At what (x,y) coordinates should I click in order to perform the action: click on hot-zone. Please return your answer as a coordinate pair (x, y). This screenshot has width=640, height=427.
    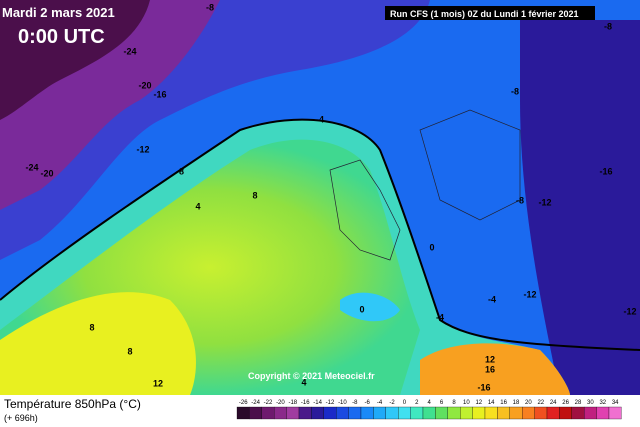
    Looking at the image, I should click on (98, 343).